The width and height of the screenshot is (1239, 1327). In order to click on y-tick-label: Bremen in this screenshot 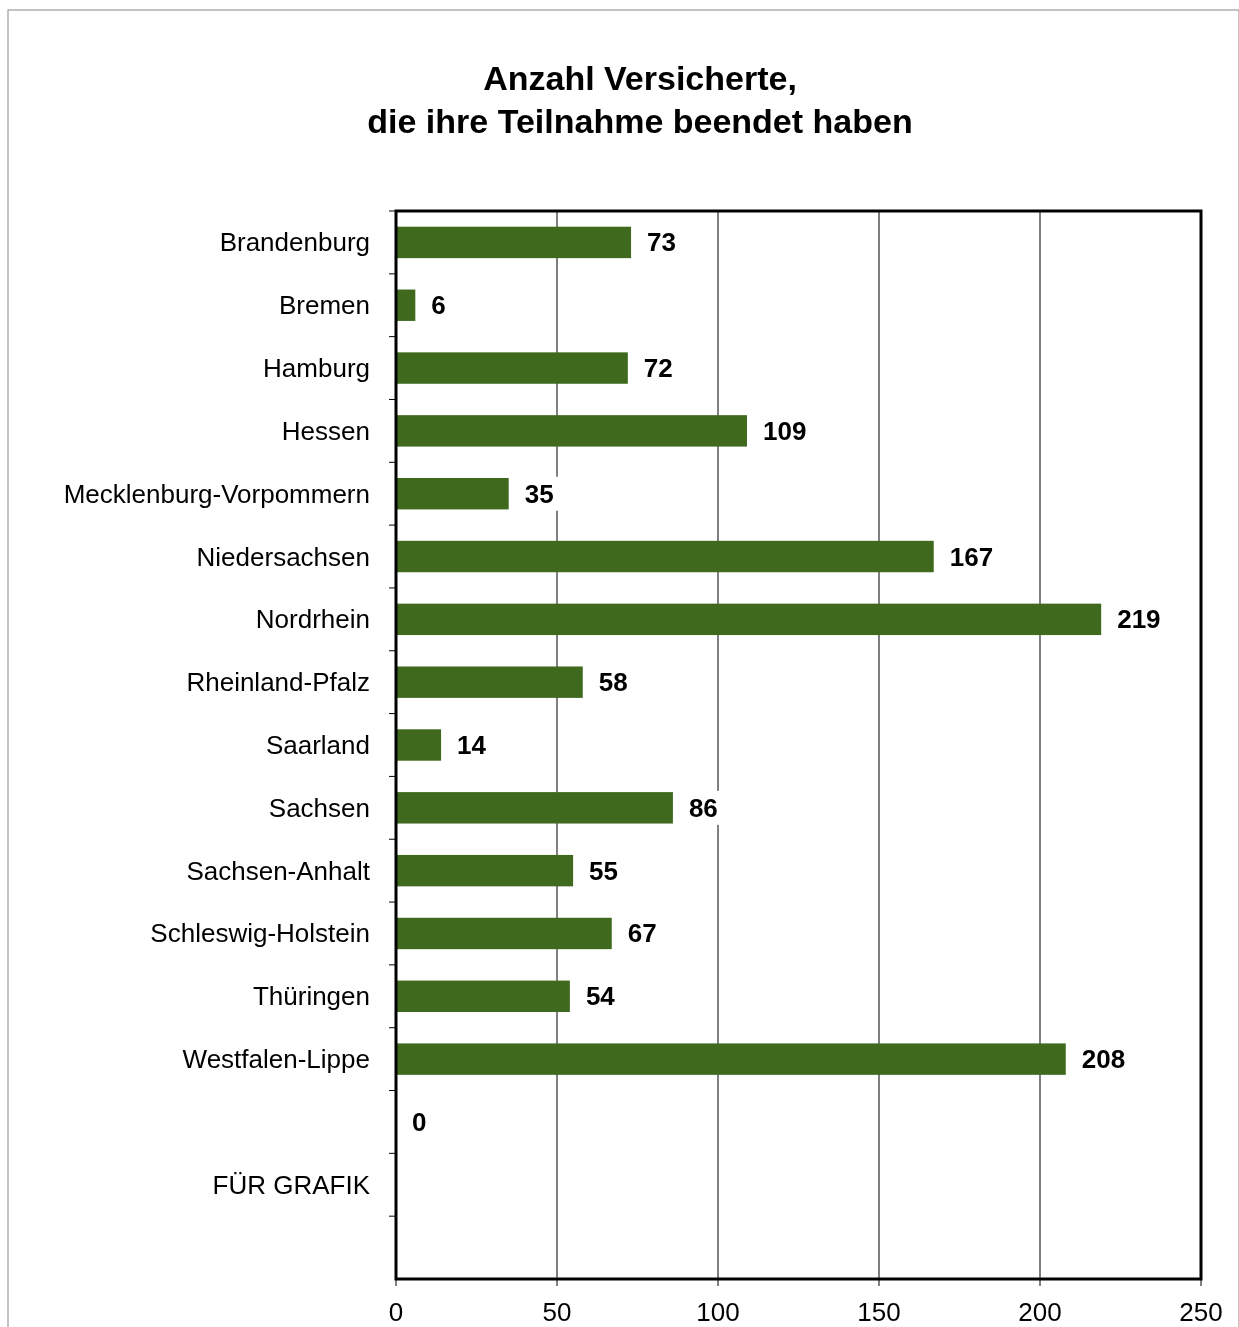, I will do `click(324, 305)`.